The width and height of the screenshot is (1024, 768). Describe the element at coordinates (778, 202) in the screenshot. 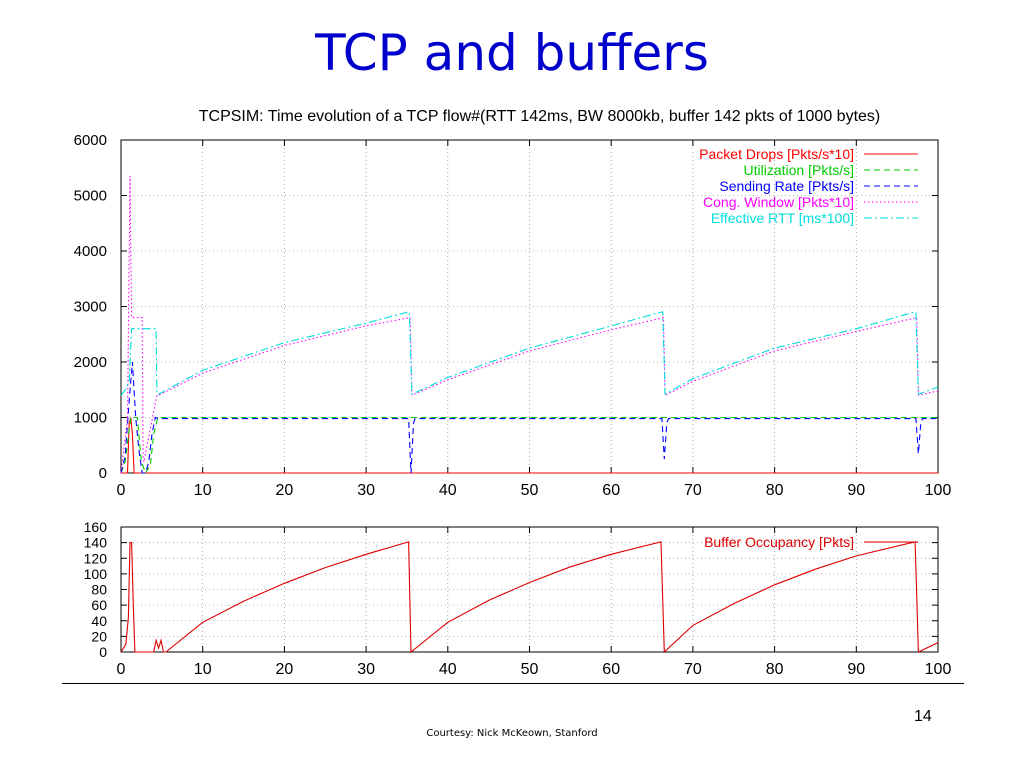

I see `legend-label: Cong. Window [Pkts*10]` at that location.